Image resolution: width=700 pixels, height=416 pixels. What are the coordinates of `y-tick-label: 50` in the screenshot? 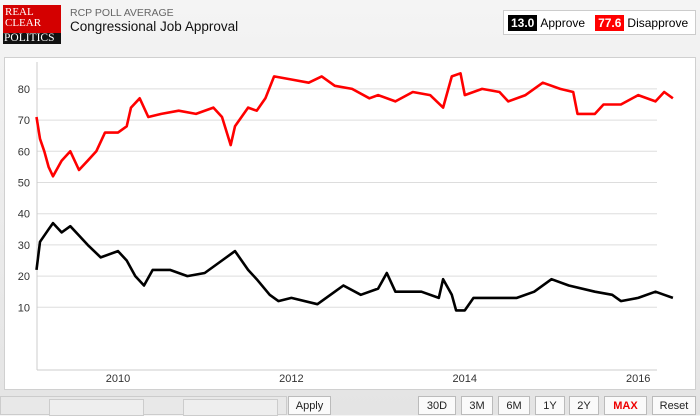 It's located at (24, 184).